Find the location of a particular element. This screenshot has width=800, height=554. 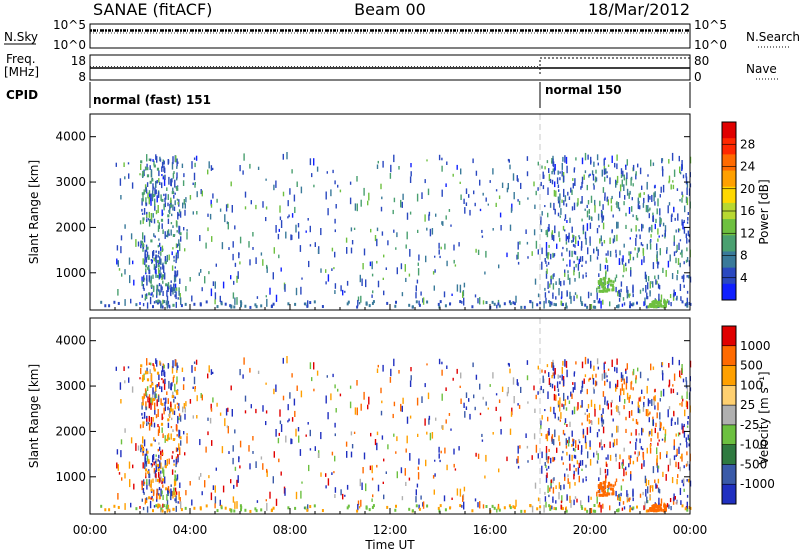

colorbar-segment is located at coordinates (729, 146).